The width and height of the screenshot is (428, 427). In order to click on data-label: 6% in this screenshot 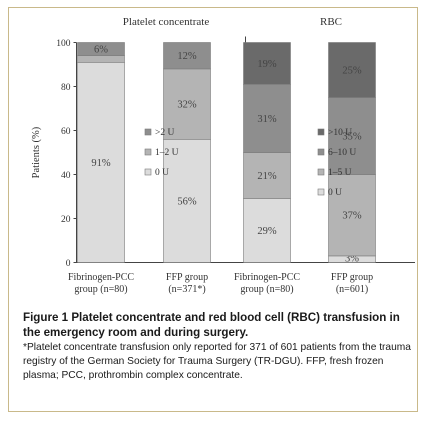, I will do `click(101, 50)`.